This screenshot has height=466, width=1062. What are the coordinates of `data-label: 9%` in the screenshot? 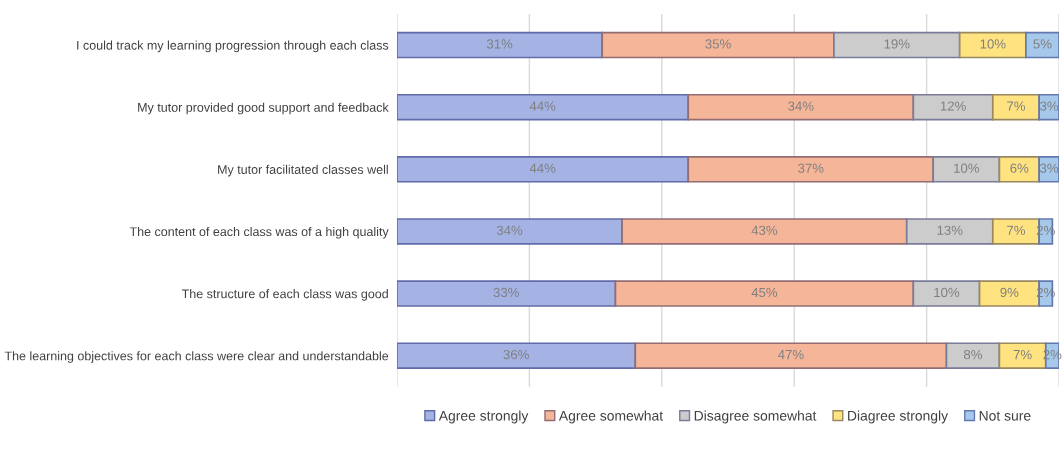 It's located at (1009, 292).